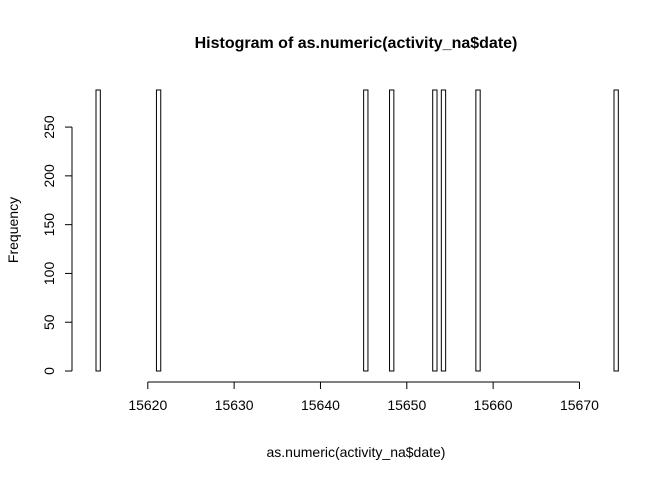 The width and height of the screenshot is (672, 480). Describe the element at coordinates (49, 176) in the screenshot. I see `y-tick-label: 200` at that location.